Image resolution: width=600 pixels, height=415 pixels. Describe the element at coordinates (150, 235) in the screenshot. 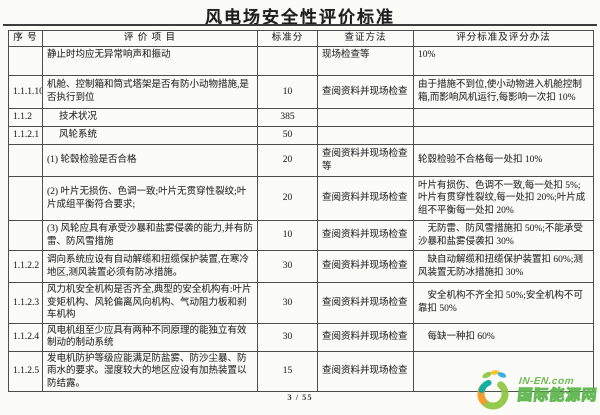

I see `cell-item: (3) 风轮应具有承受沙暴和盐雾侵袭的能力,并有防雷、防风雪措施` at that location.